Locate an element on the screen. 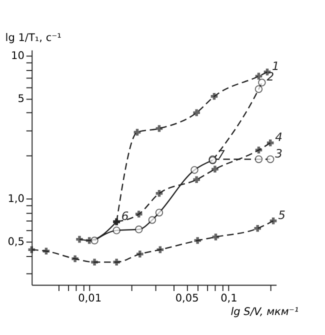 The width and height of the screenshot is (325, 335). y-axis-title: lg 1/T₁, с⁻¹ is located at coordinates (33, 38).